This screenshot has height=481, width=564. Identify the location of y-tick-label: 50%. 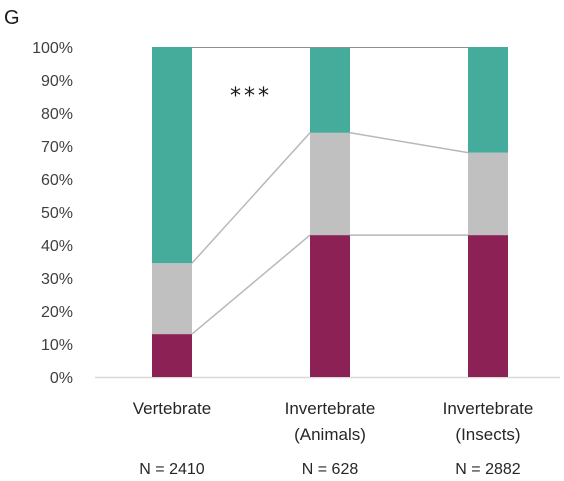
(57, 213).